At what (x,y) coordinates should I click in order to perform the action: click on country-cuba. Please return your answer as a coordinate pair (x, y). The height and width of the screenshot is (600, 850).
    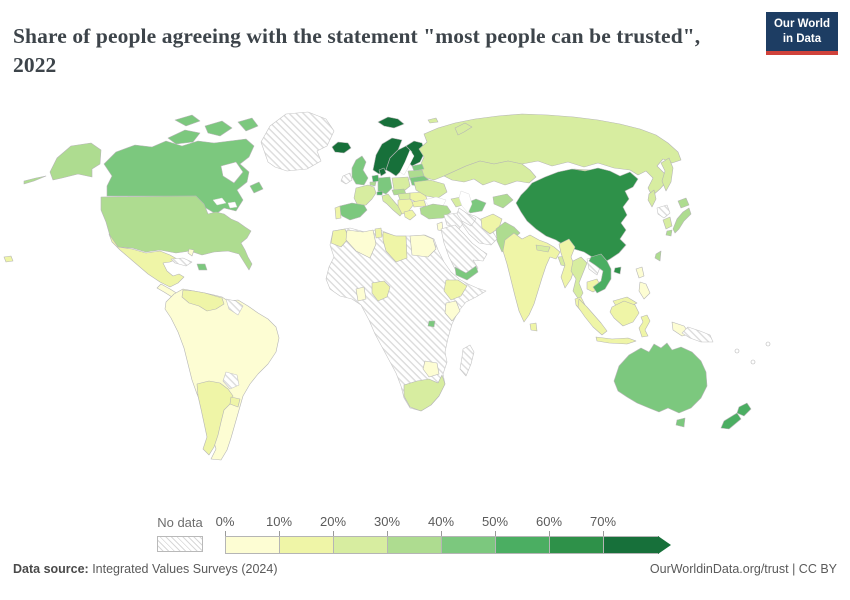
    Looking at the image, I should click on (181, 262).